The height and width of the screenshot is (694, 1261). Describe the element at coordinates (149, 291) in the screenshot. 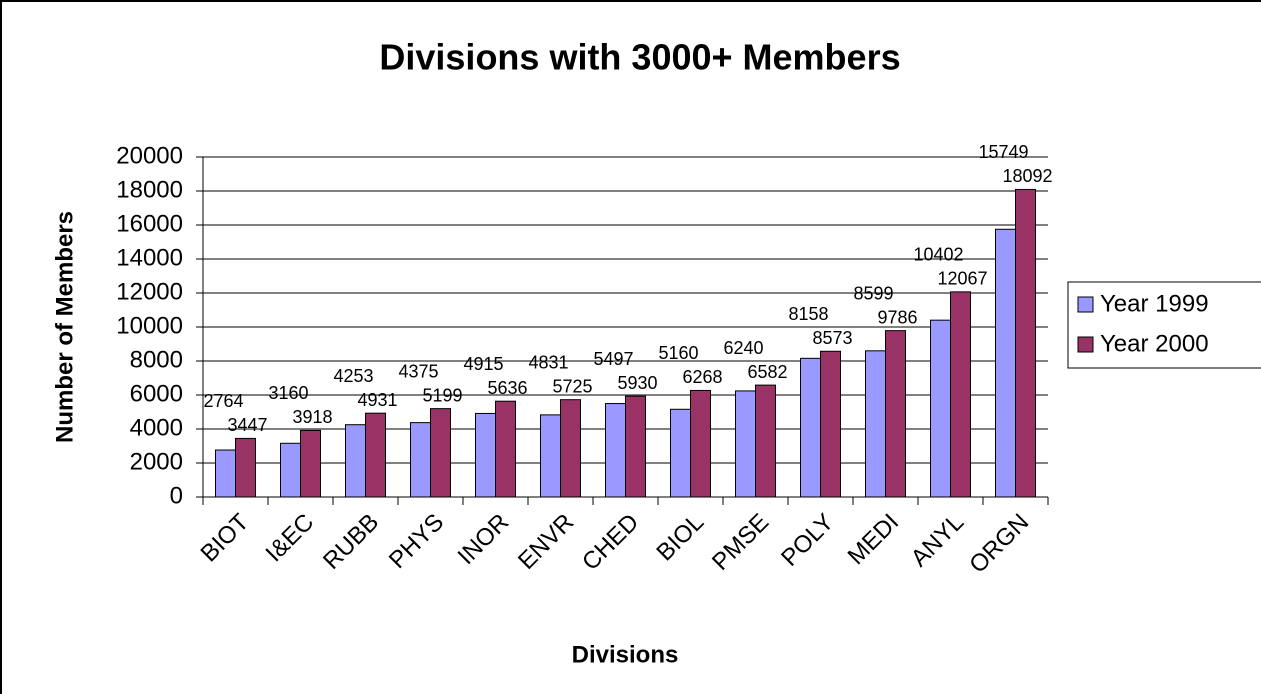

I see `y-tick-label: 12000` at that location.